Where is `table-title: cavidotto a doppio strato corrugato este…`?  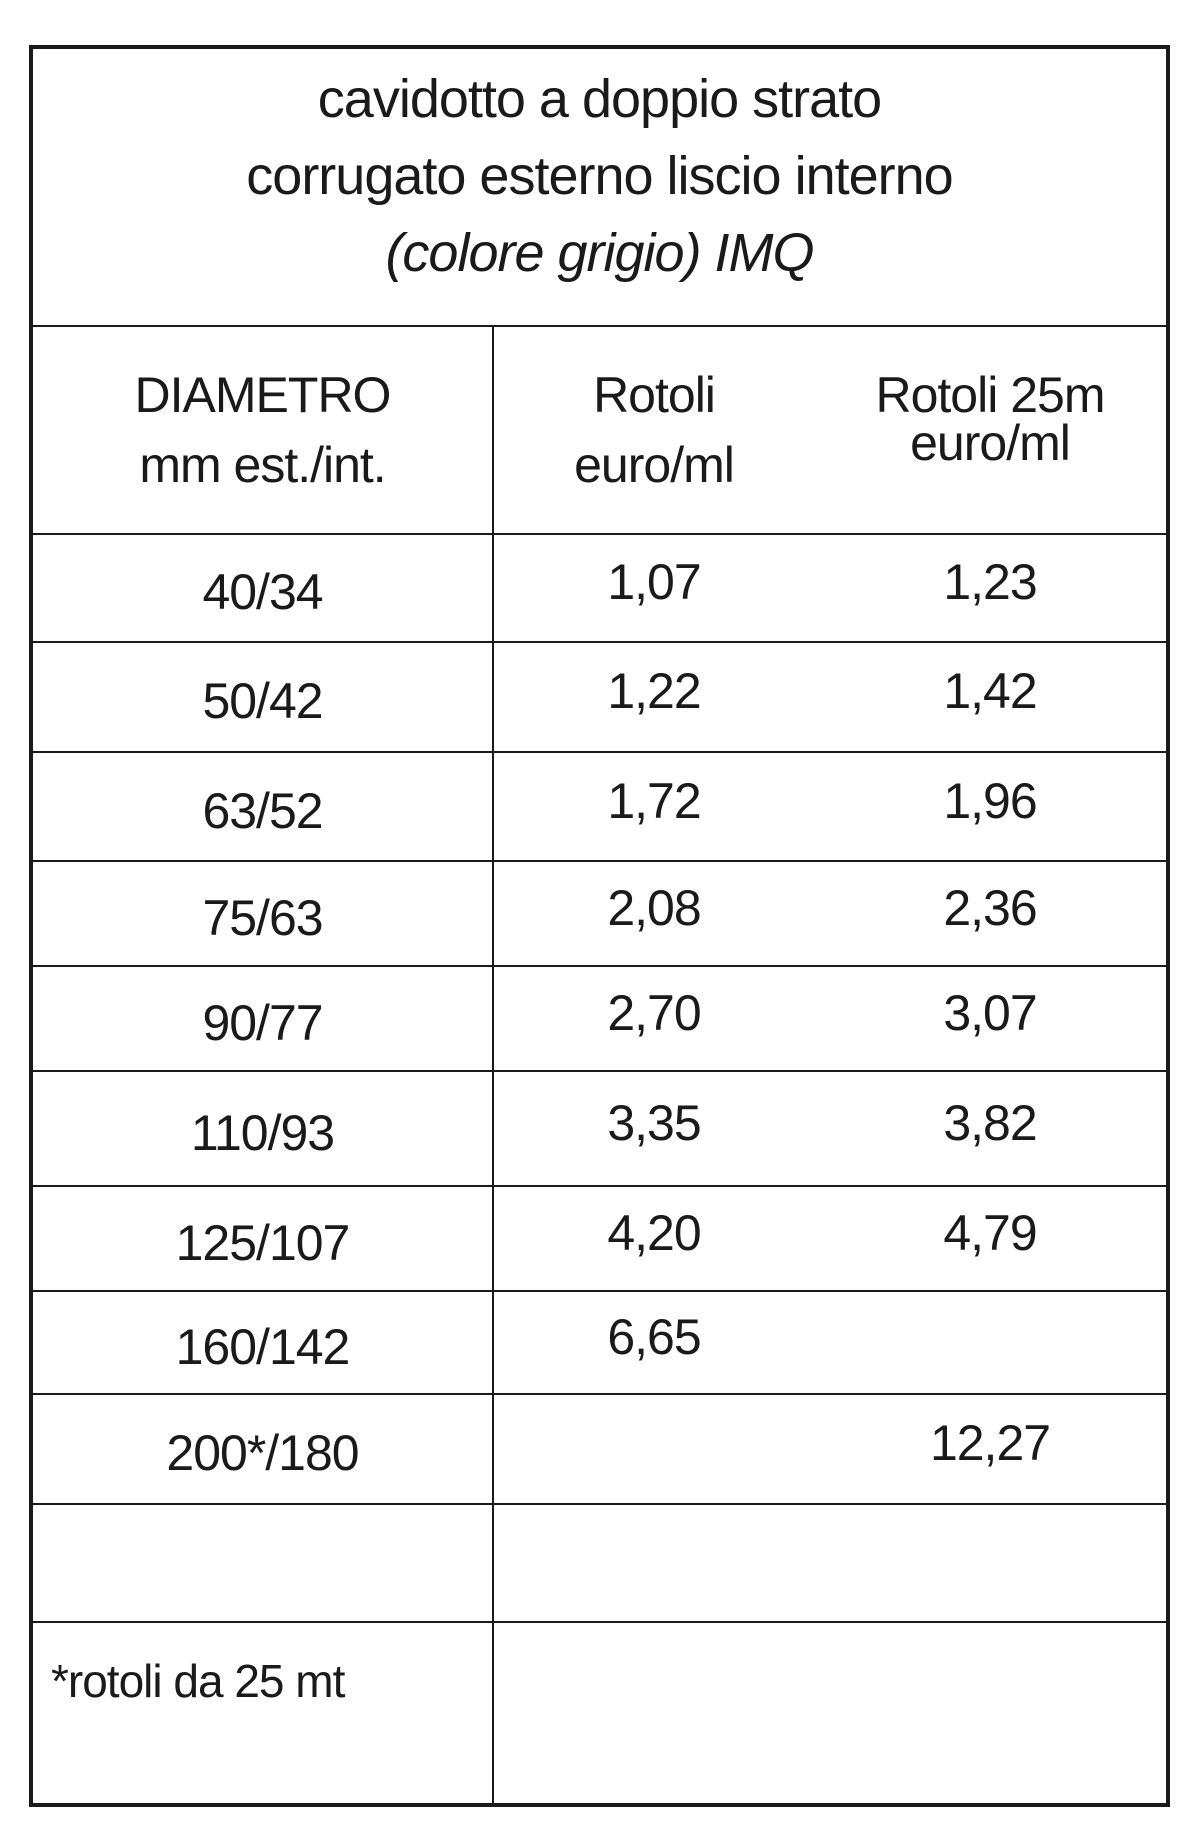 table-title: cavidotto a doppio strato corrugato este… is located at coordinates (599, 187).